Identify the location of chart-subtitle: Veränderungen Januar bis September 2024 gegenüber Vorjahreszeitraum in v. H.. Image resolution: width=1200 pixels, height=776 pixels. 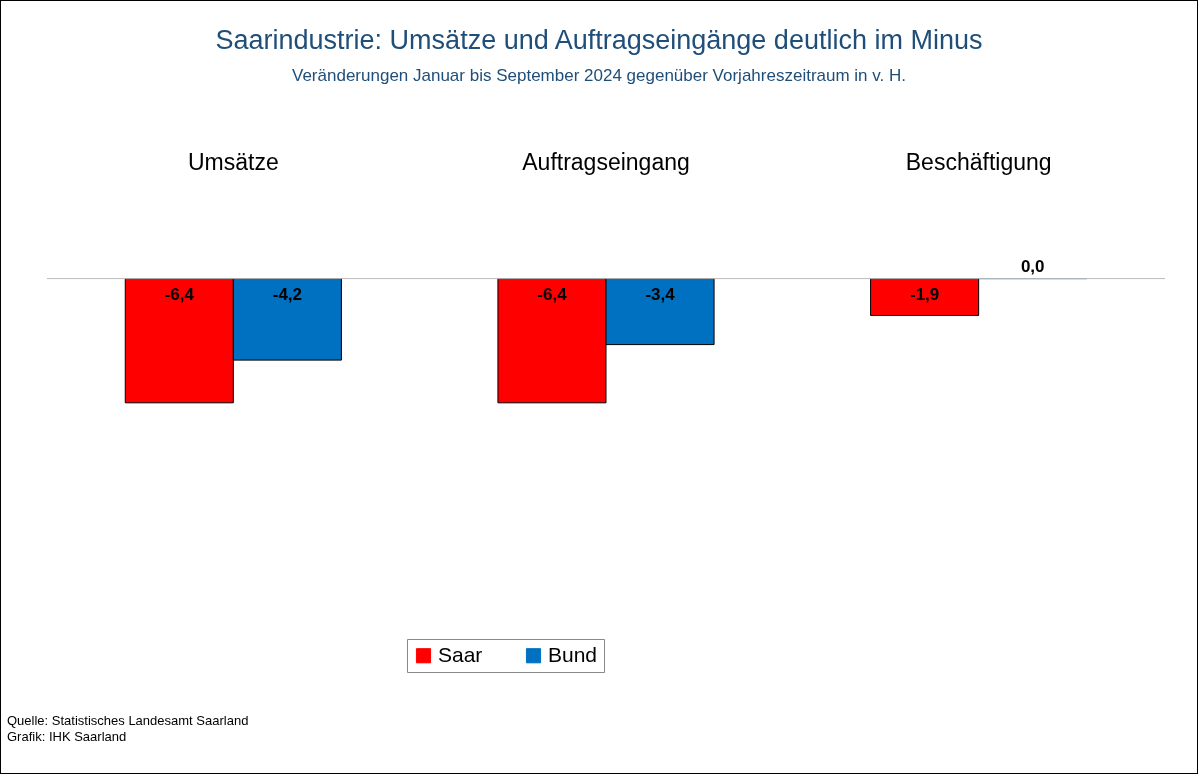
(599, 76).